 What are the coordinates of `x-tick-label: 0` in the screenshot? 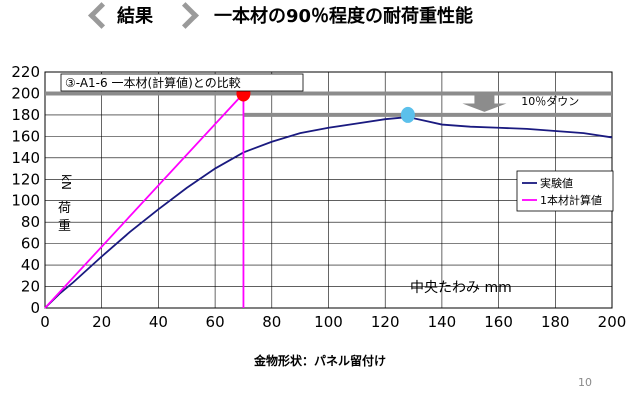 It's located at (45, 322).